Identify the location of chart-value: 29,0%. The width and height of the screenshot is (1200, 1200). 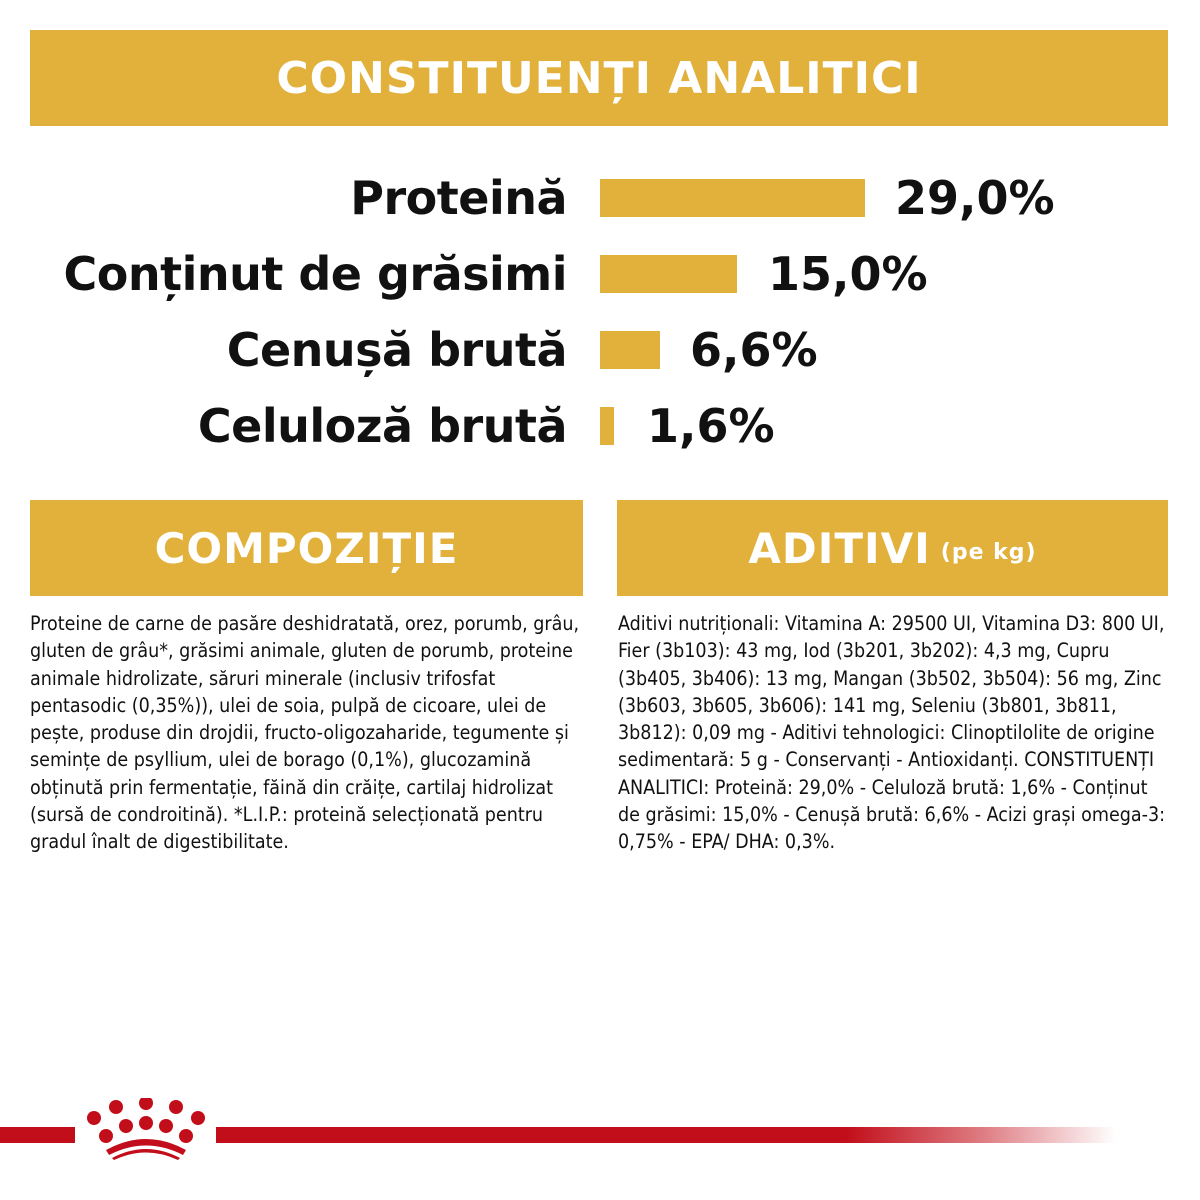
(975, 198).